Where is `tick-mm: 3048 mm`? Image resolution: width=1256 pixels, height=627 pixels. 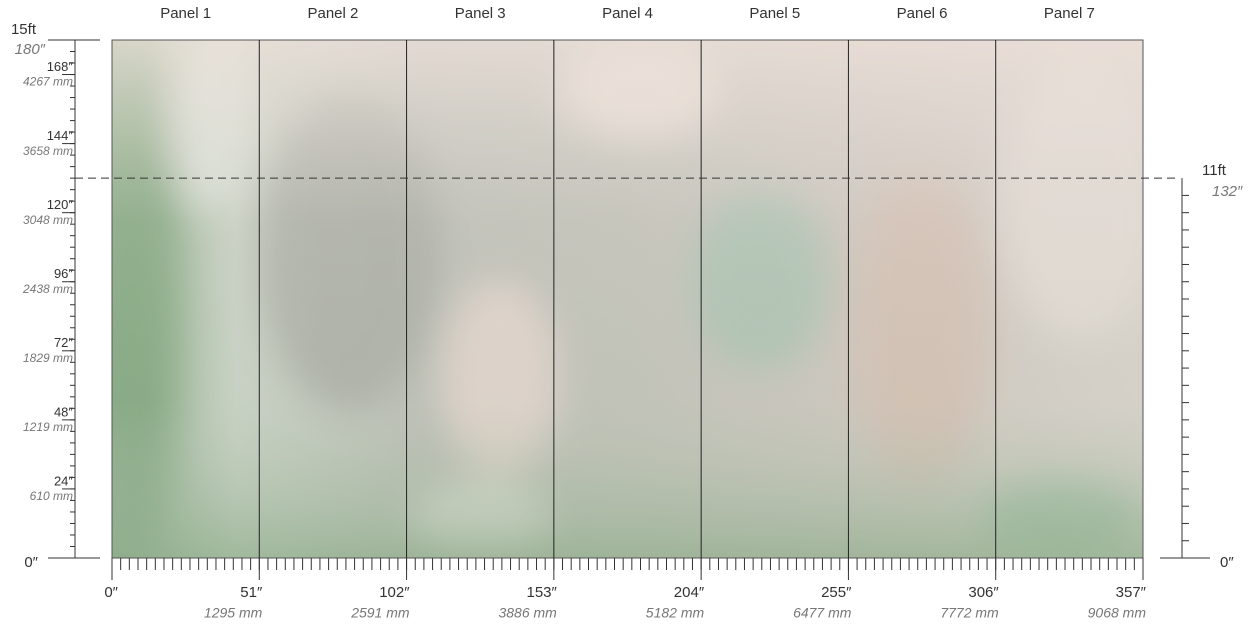
tick-mm: 3048 mm is located at coordinates (48, 220).